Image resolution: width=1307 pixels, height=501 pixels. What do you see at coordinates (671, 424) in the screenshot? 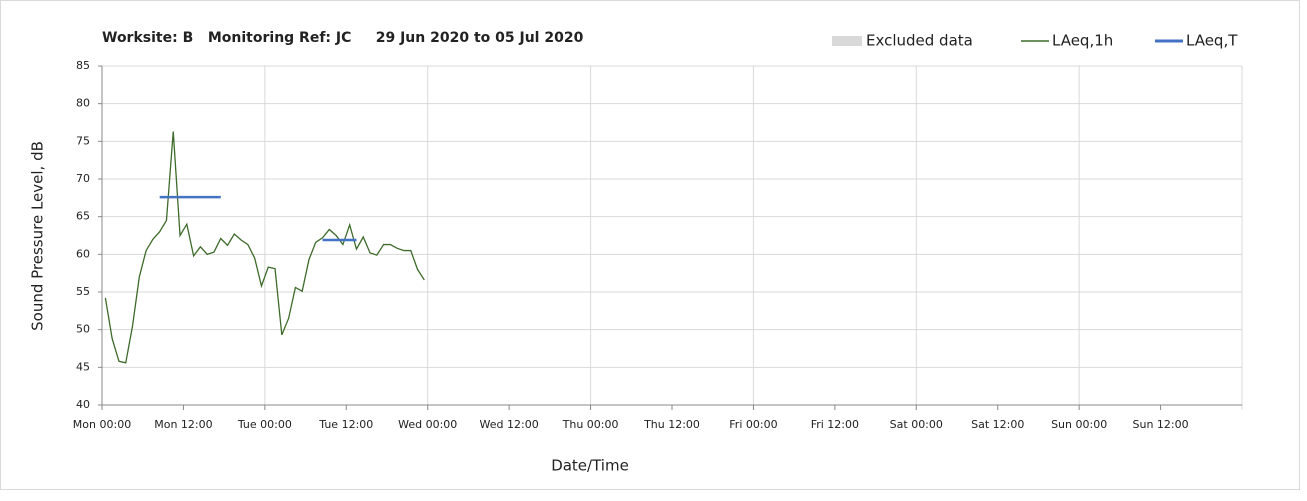
I see `x-tick-label: Thu 12:00` at bounding box center [671, 424].